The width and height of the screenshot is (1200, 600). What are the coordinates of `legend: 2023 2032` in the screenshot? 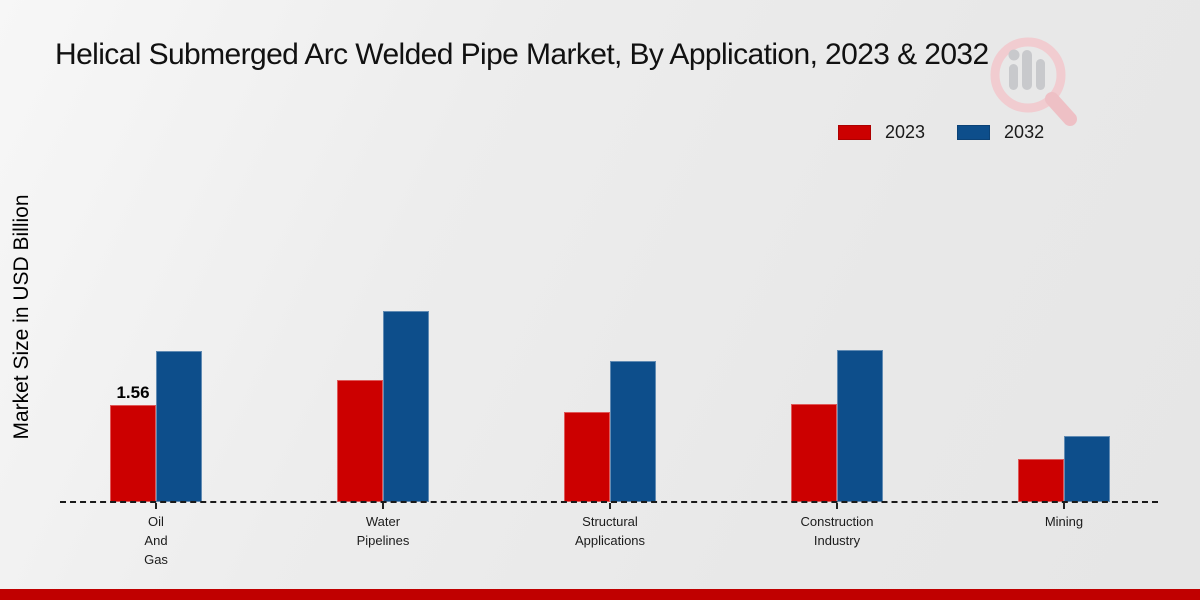 It's located at (941, 132).